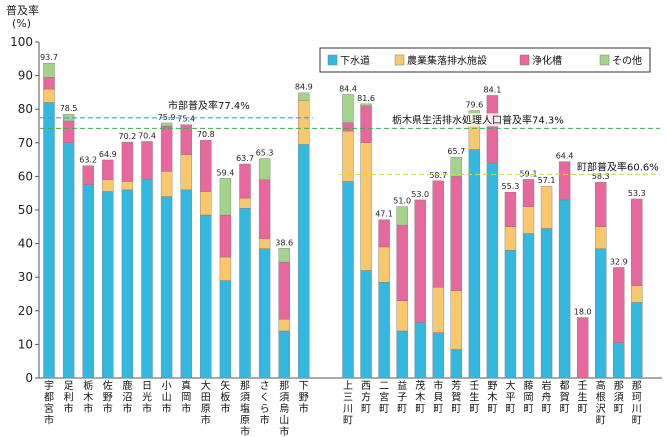  I want to click on bar-total-label: 57.1, so click(547, 180).